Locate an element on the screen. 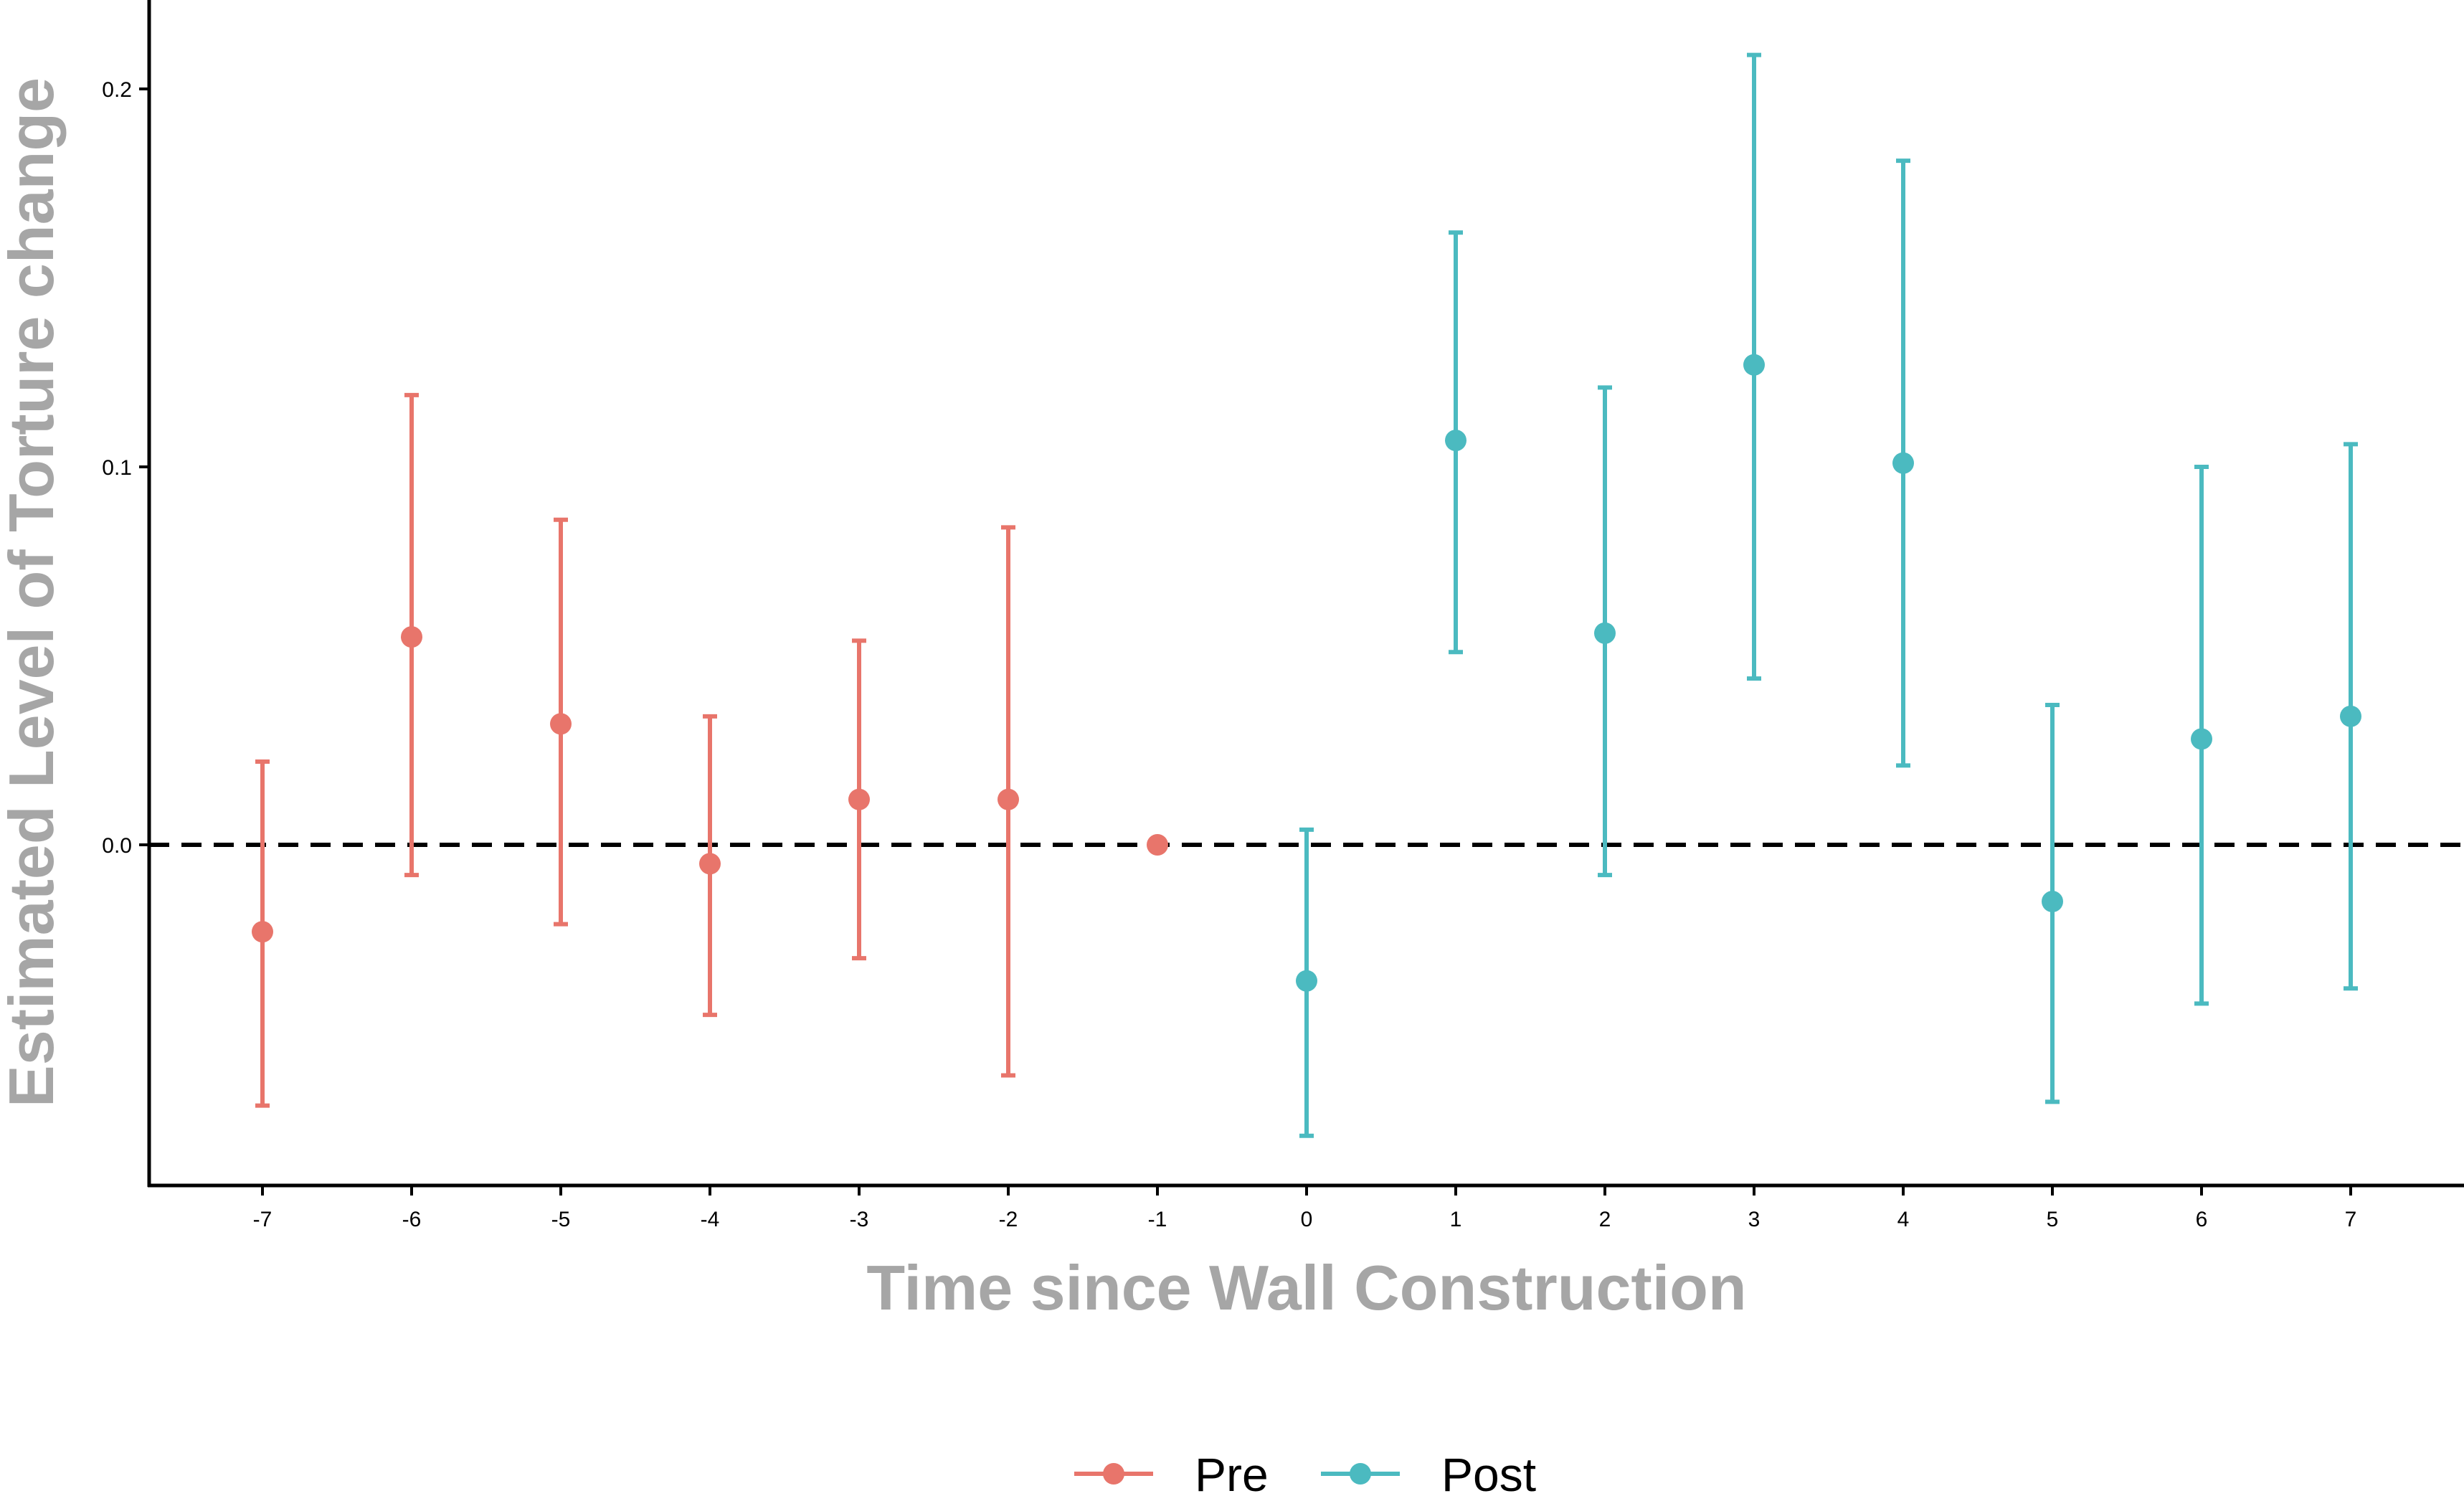 This screenshot has width=2464, height=1496. x-tick-label: 1 is located at coordinates (1456, 1219).